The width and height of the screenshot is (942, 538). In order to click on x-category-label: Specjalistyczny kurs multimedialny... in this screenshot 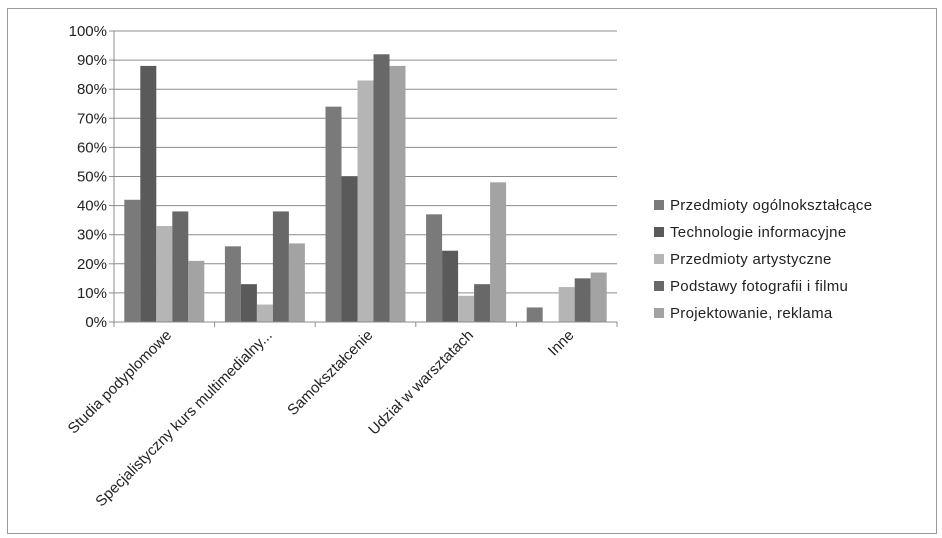, I will do `click(183, 418)`.